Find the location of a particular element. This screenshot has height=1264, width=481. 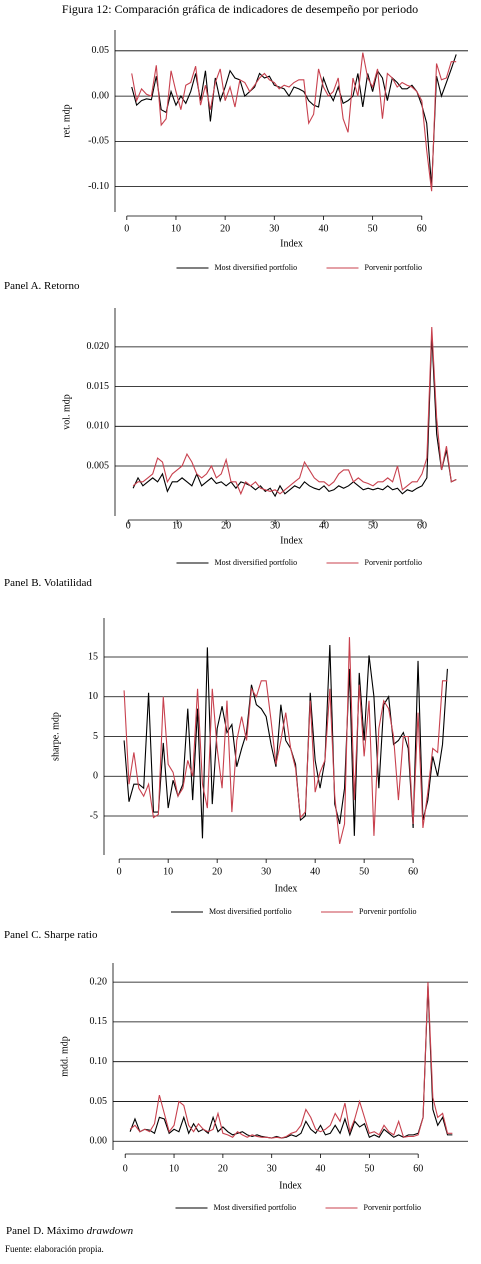

caption-text: Panel C. Sharpe ratio is located at coordinates (51, 935).